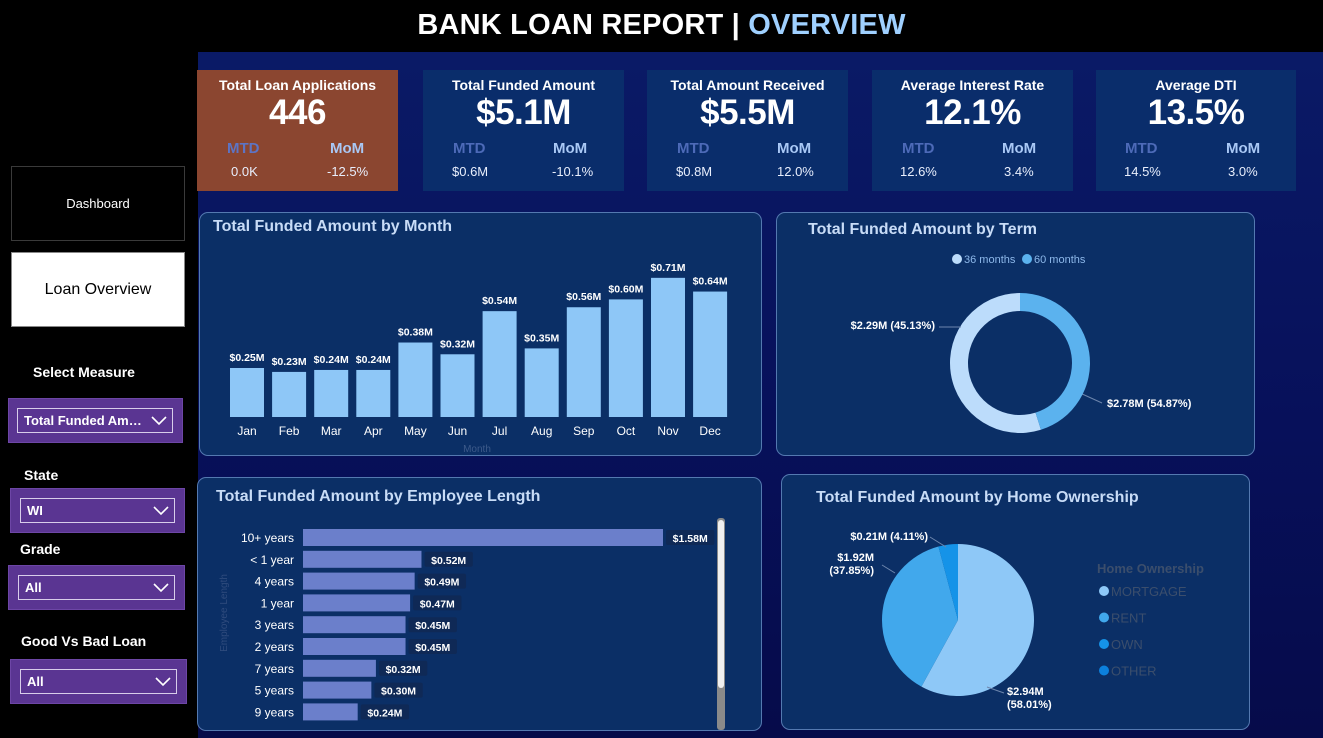  What do you see at coordinates (1243, 171) in the screenshot?
I see `kpi-mom-value: 3.0%` at bounding box center [1243, 171].